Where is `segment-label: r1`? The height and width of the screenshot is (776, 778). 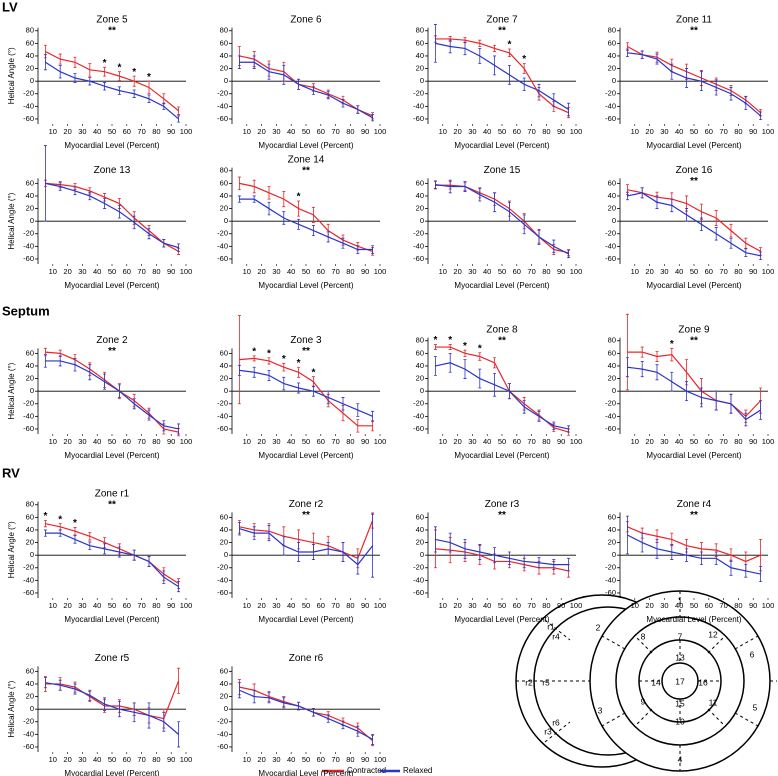
segment-label: r1 is located at coordinates (551, 626).